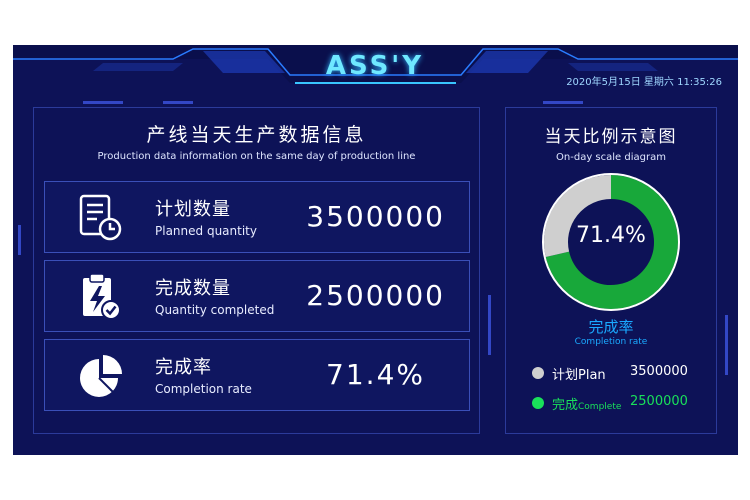  Describe the element at coordinates (611, 137) in the screenshot. I see `panel-title: 当天比例示意图` at that location.